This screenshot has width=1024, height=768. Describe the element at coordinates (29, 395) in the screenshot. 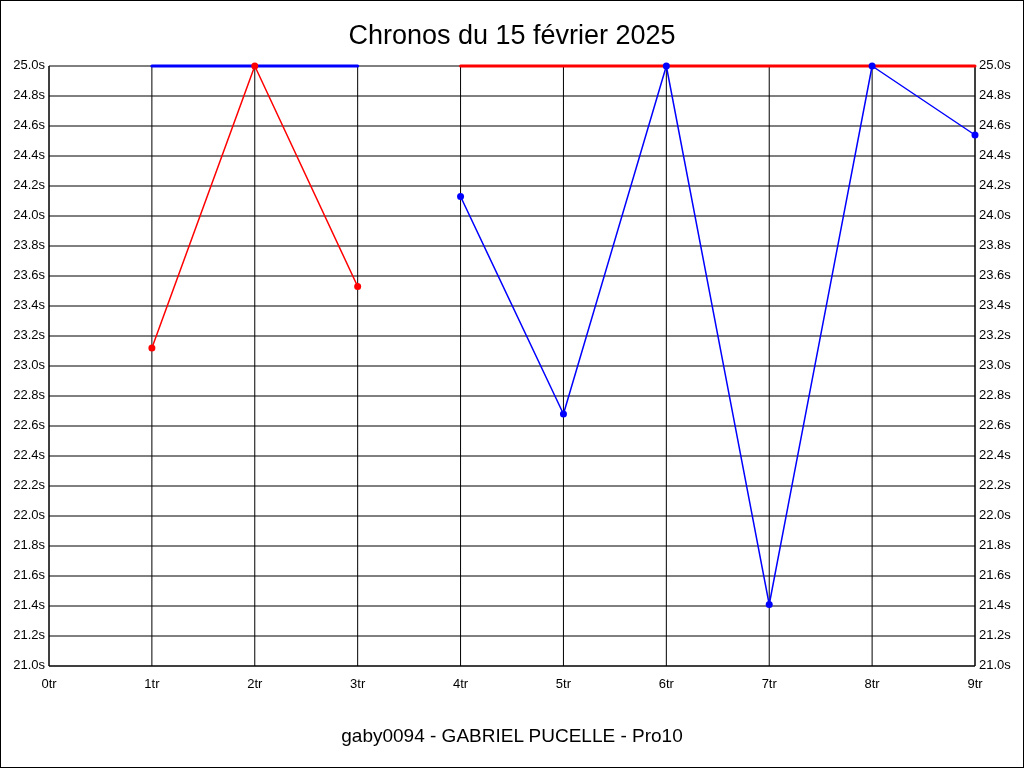

I see `y-tick-label: 22.8s` at that location.